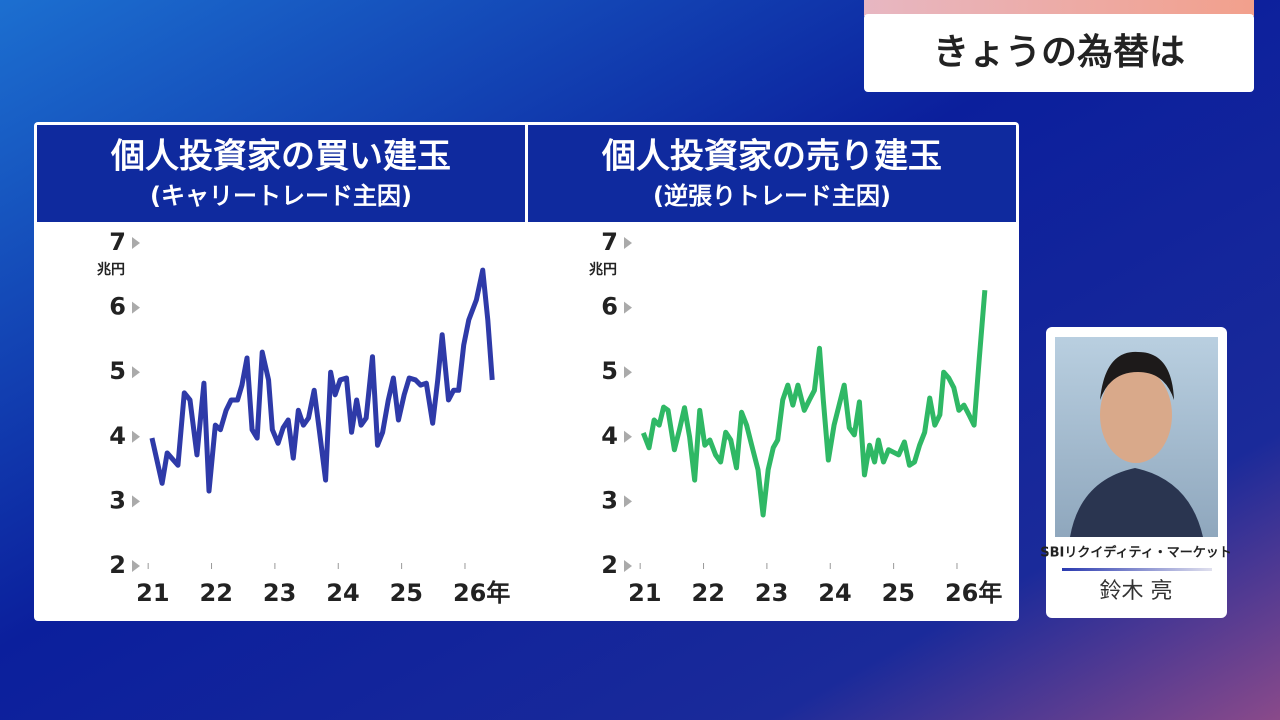  What do you see at coordinates (1137, 569) in the screenshot?
I see `presenter-rule` at bounding box center [1137, 569].